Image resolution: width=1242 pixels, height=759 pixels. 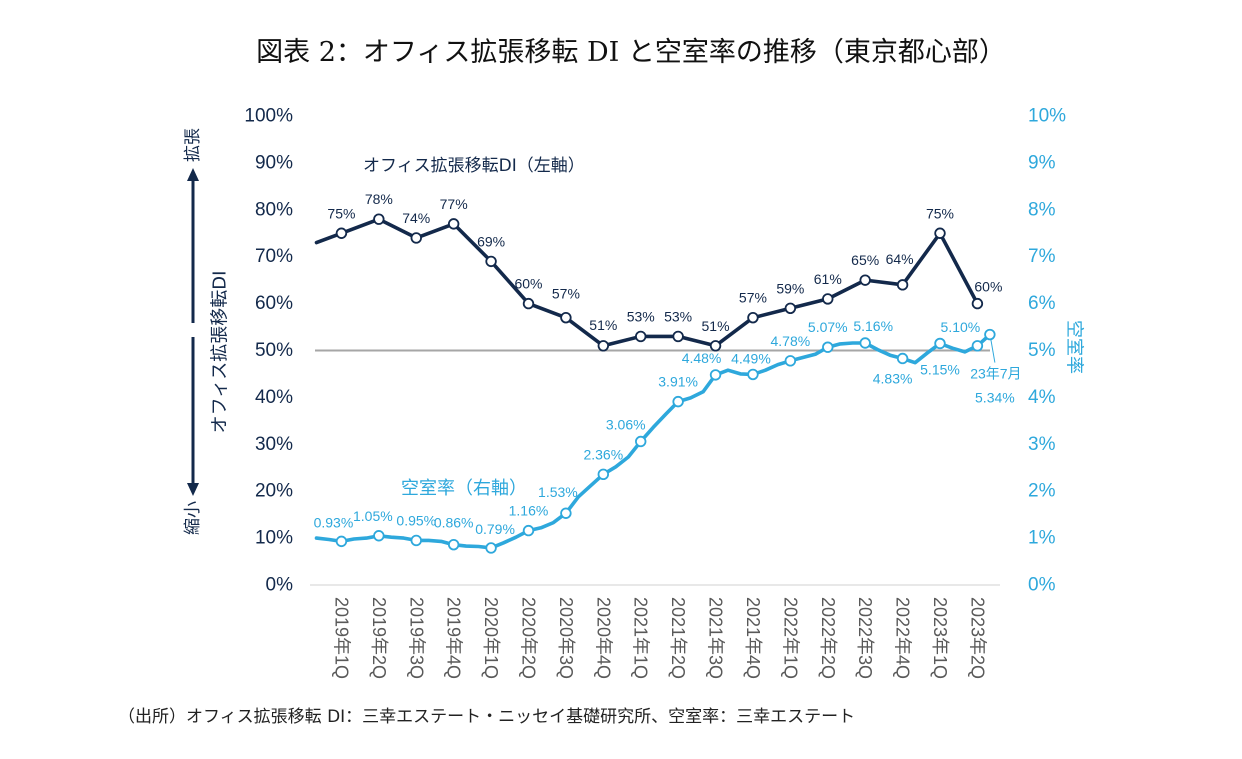 I want to click on di-data-label: 51%, so click(x=716, y=326).